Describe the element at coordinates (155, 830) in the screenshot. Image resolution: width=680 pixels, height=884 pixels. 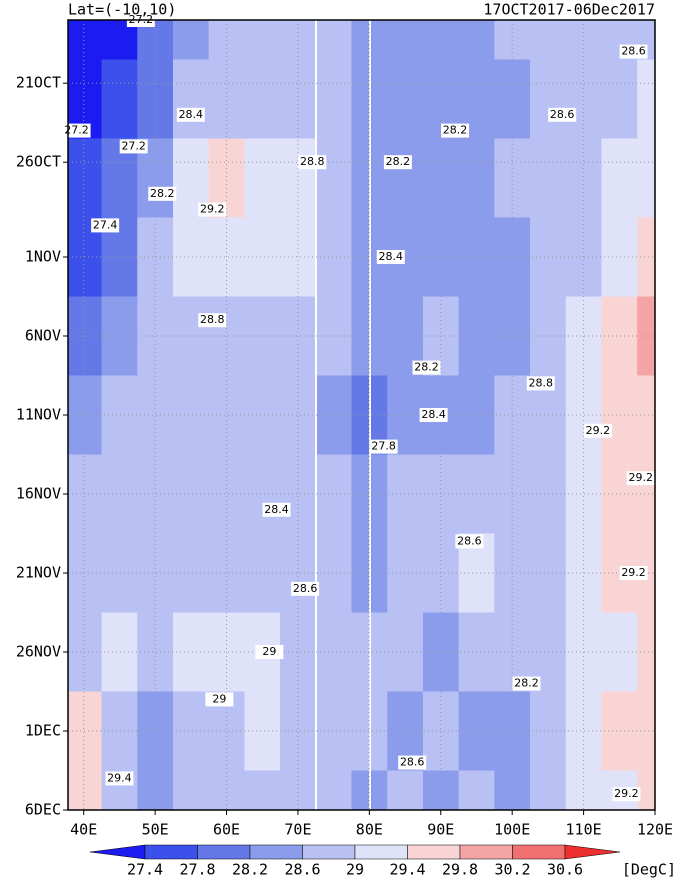
I see `x-tick-label: 50E` at that location.